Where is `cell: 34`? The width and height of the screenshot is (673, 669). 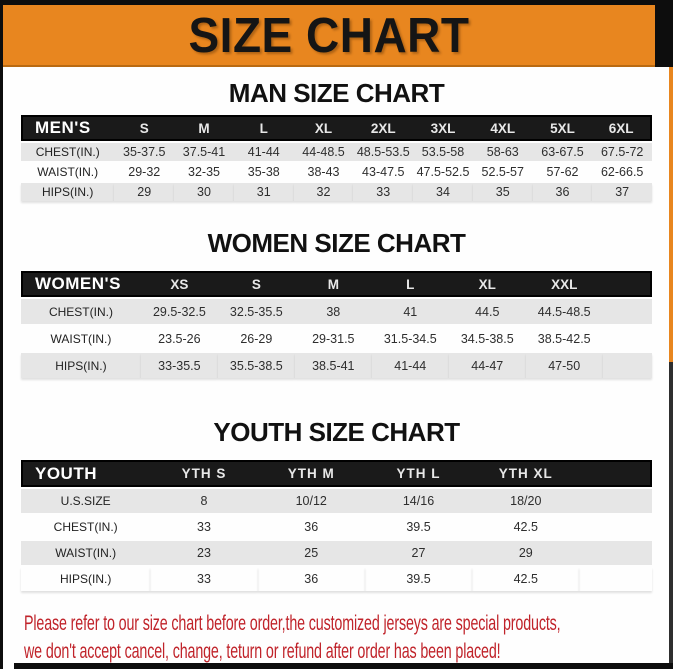 cell: 34 is located at coordinates (443, 192).